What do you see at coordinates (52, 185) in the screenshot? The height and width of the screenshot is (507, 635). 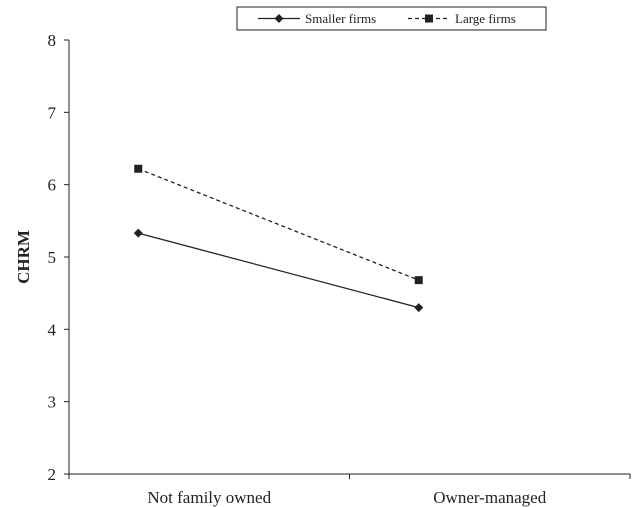 I see `y-tick-label: 6` at bounding box center [52, 185].